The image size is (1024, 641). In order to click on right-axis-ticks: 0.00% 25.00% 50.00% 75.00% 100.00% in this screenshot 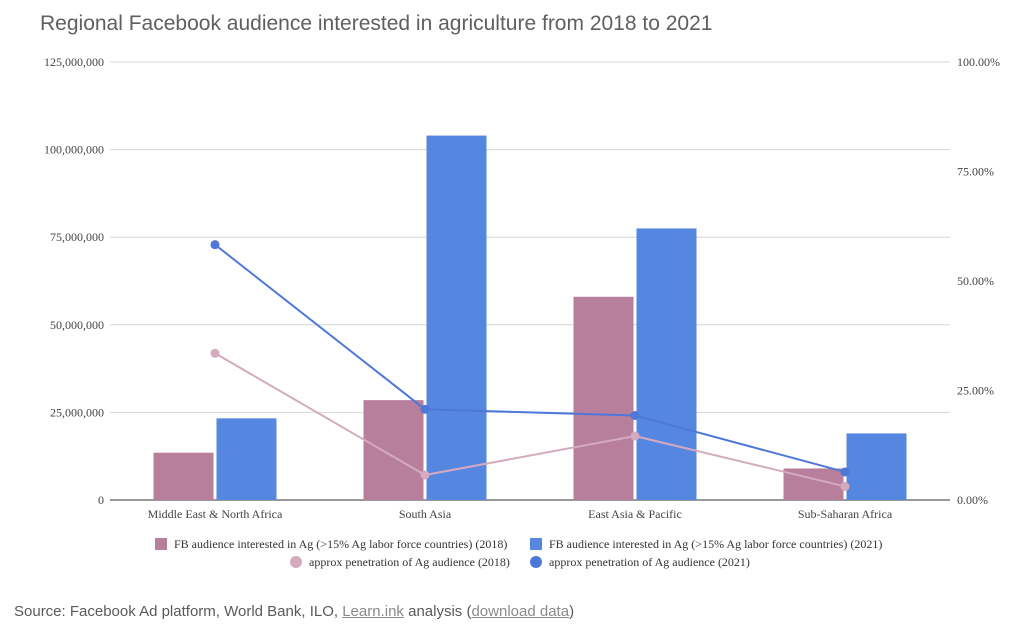, I will do `click(978, 281)`.